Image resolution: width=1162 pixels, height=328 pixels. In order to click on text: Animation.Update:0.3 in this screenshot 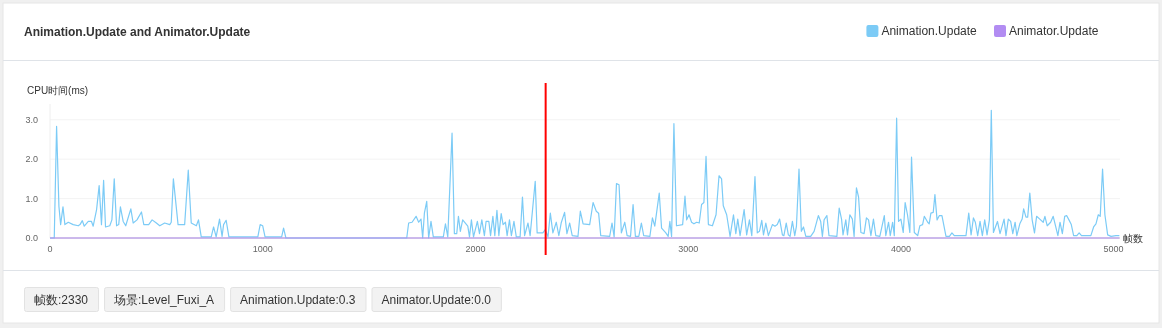, I will do `click(298, 300)`.